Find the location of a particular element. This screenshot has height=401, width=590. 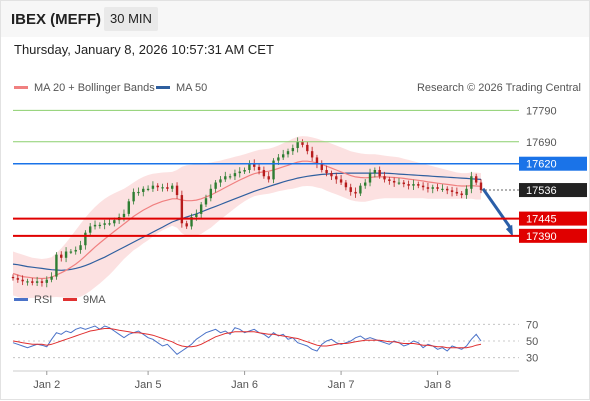

price-level-support-tag is located at coordinates (553, 235).